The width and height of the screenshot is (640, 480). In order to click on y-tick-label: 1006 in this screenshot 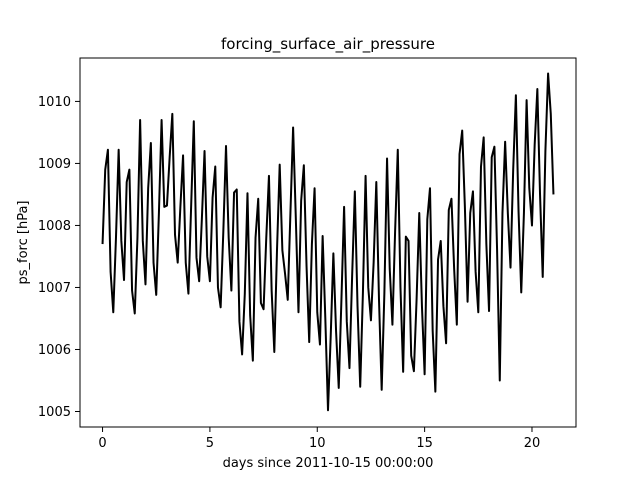, I will do `click(54, 350)`.